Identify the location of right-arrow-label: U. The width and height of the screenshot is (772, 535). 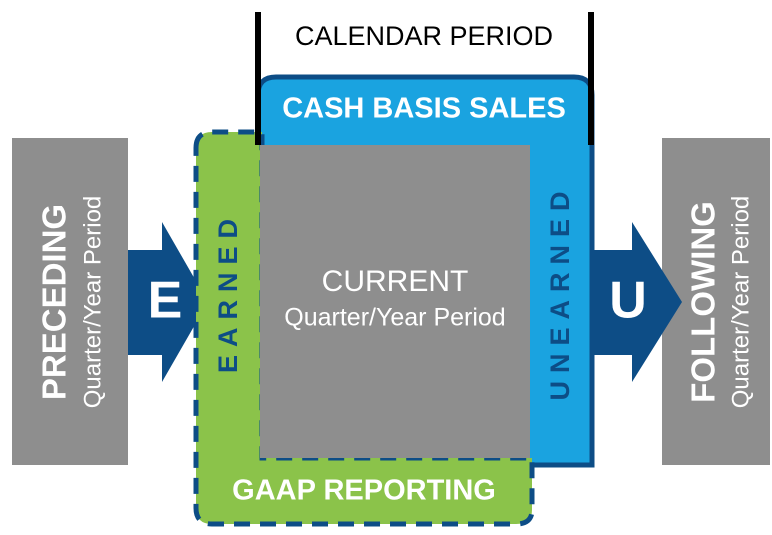
(628, 301).